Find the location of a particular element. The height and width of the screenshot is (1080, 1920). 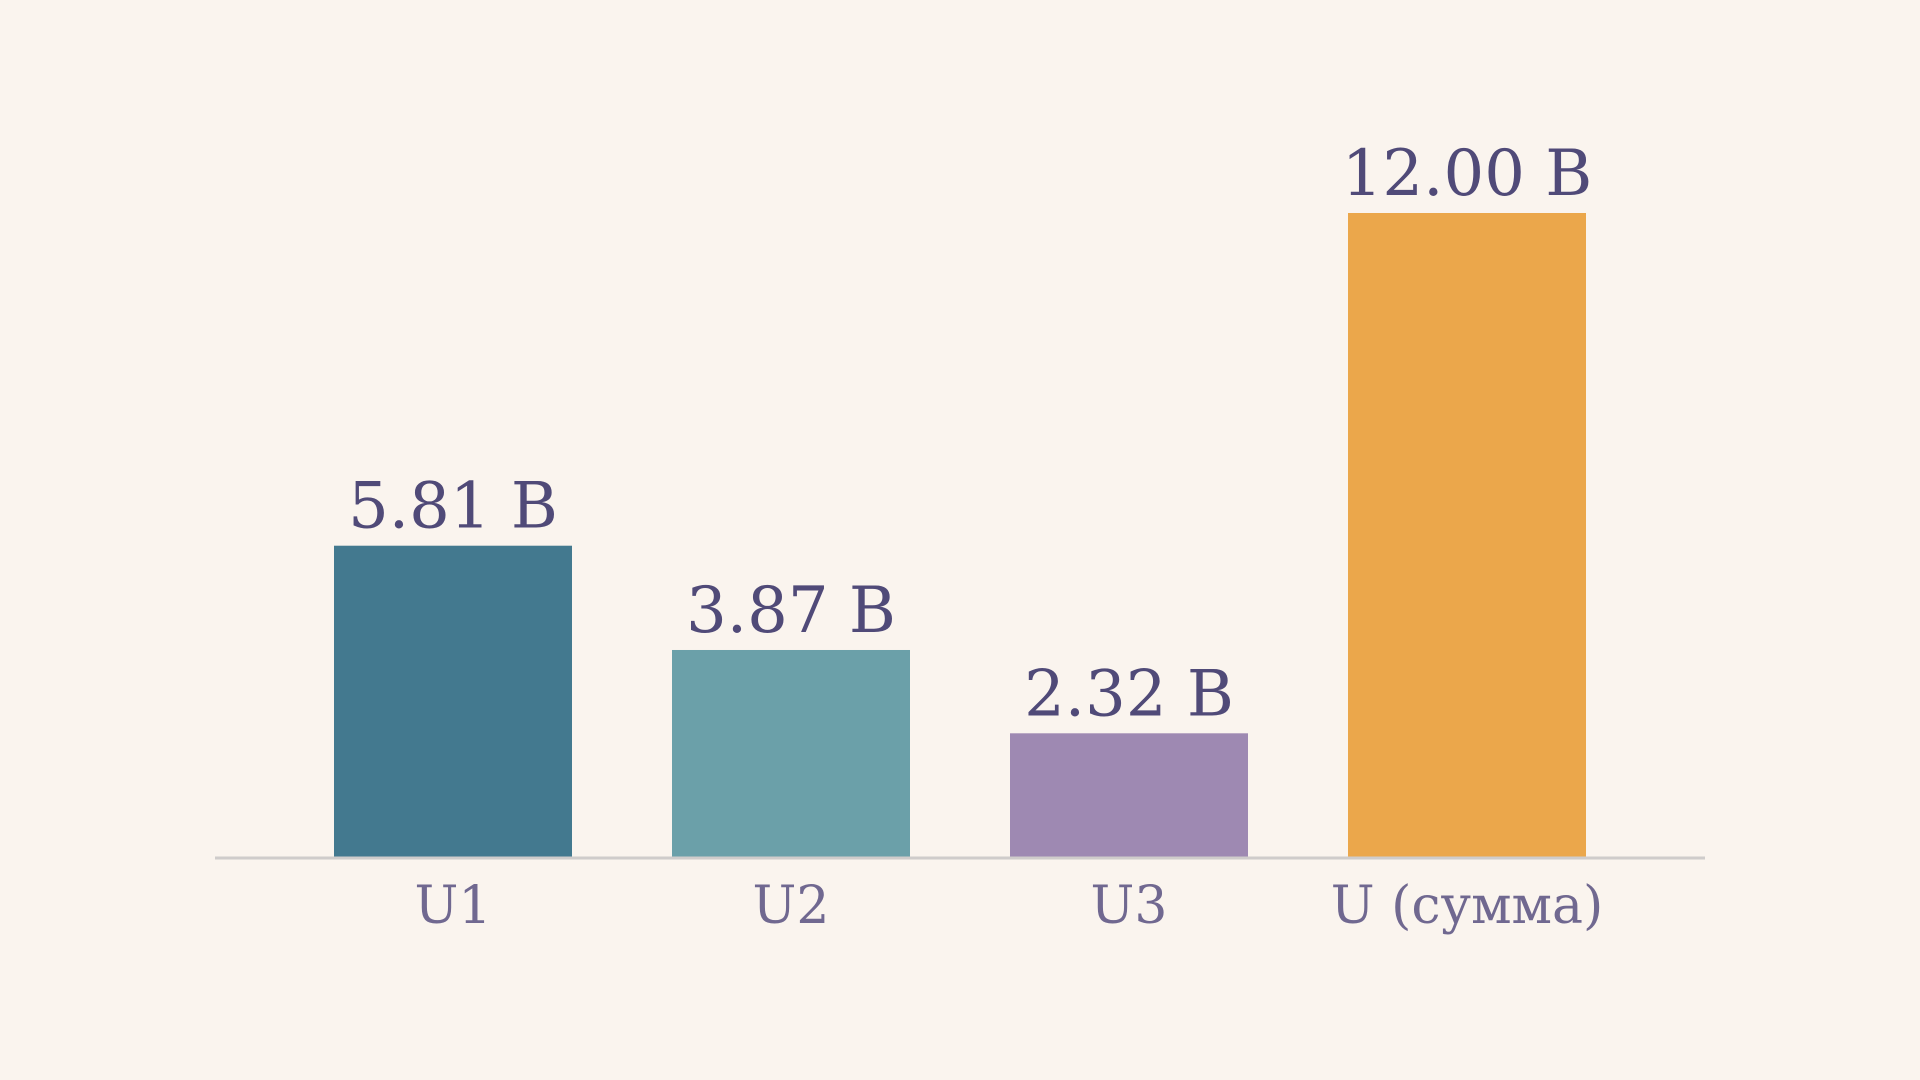

category-tick-label: U3 is located at coordinates (1129, 906).